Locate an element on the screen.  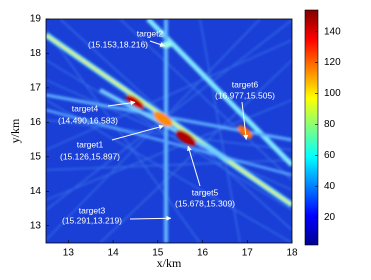
target-coords: (15.126,15.897) is located at coordinates (90, 156).